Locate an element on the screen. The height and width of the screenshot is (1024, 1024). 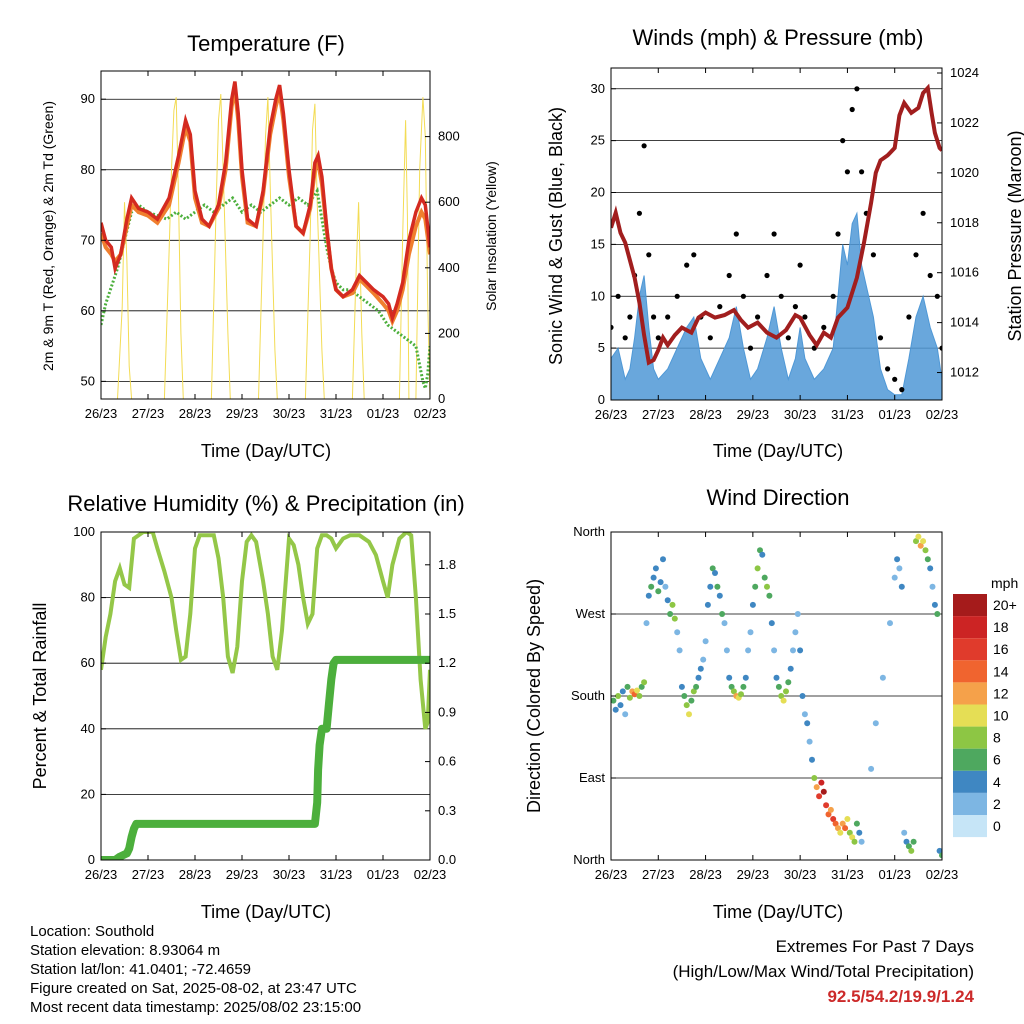
humidity-plot-area is located at coordinates (265, 696).